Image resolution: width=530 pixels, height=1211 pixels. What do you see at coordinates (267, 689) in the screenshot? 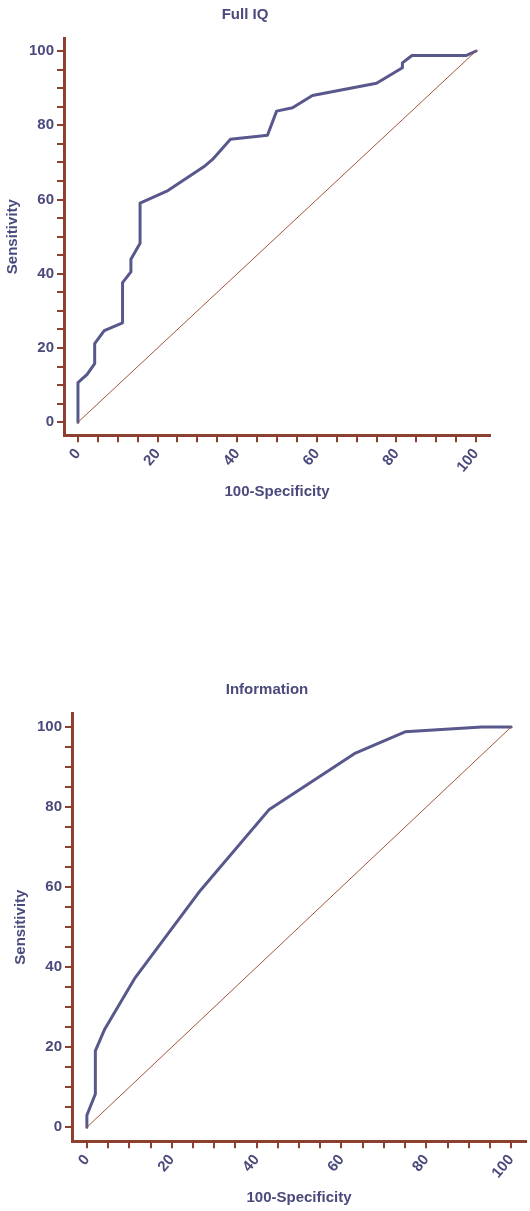
I see `chart-title: Information` at bounding box center [267, 689].